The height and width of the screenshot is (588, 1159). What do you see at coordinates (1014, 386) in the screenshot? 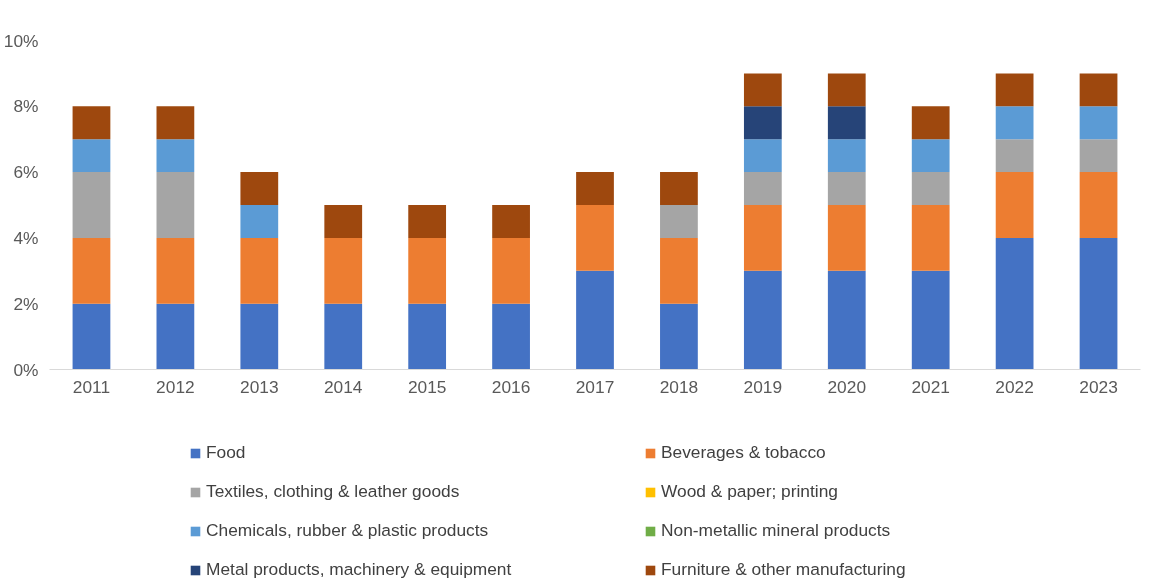
I see `x-tick-label: 2022` at bounding box center [1014, 386].